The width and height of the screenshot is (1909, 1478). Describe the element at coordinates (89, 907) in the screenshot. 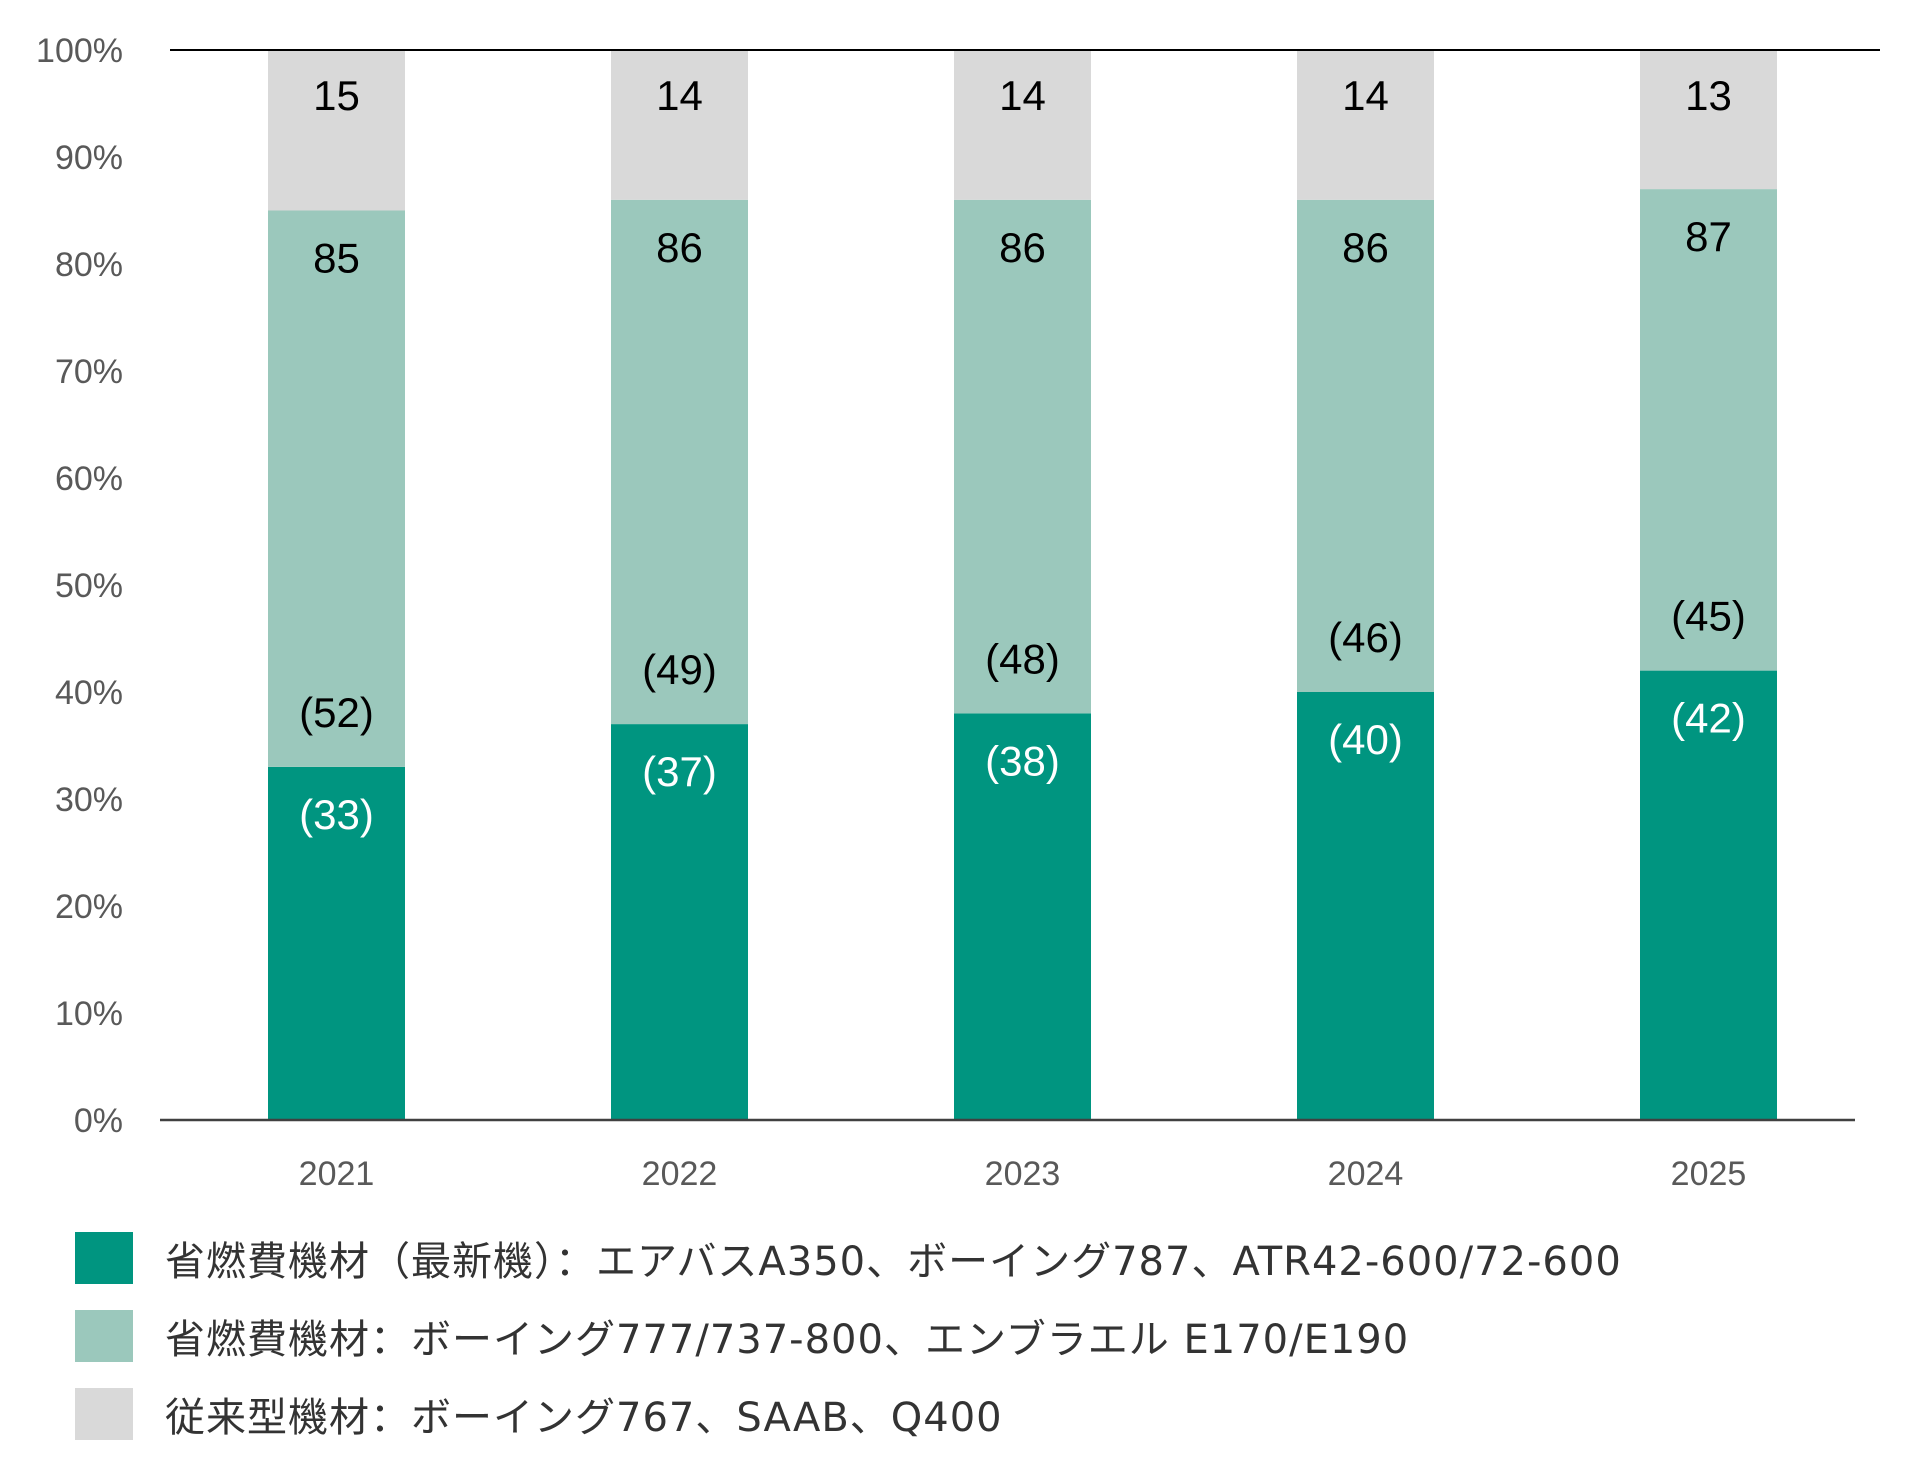

I see `y-tick-label: 20%` at that location.